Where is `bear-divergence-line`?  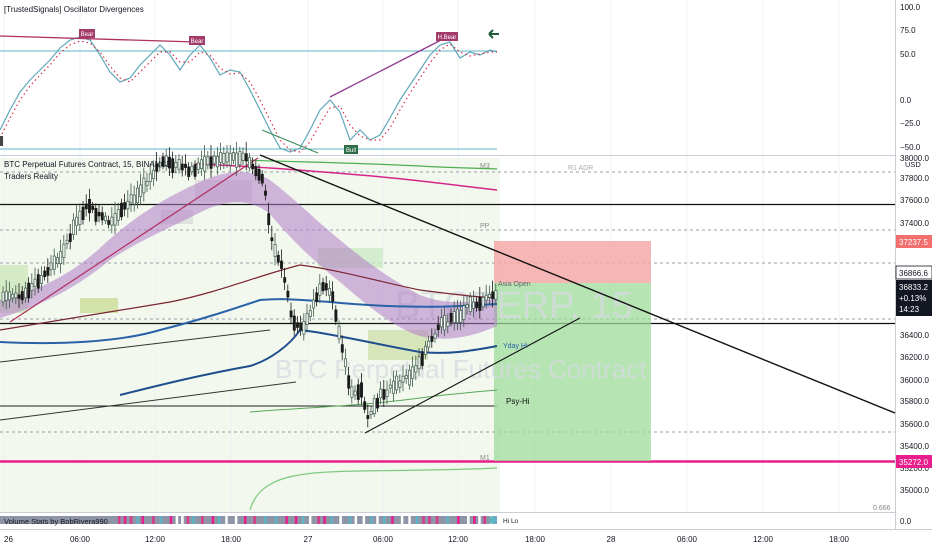
bear-divergence-line is located at coordinates (98, 39).